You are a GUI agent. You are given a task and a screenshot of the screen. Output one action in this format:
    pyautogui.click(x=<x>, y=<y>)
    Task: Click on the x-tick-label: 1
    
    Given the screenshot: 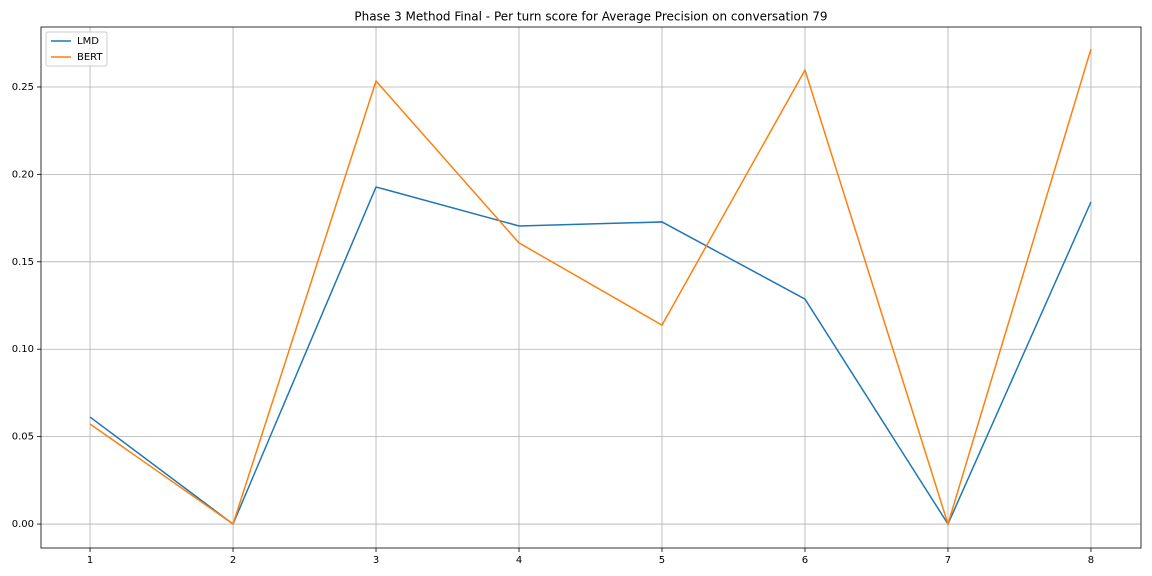 What is the action you would take?
    pyautogui.click(x=90, y=560)
    